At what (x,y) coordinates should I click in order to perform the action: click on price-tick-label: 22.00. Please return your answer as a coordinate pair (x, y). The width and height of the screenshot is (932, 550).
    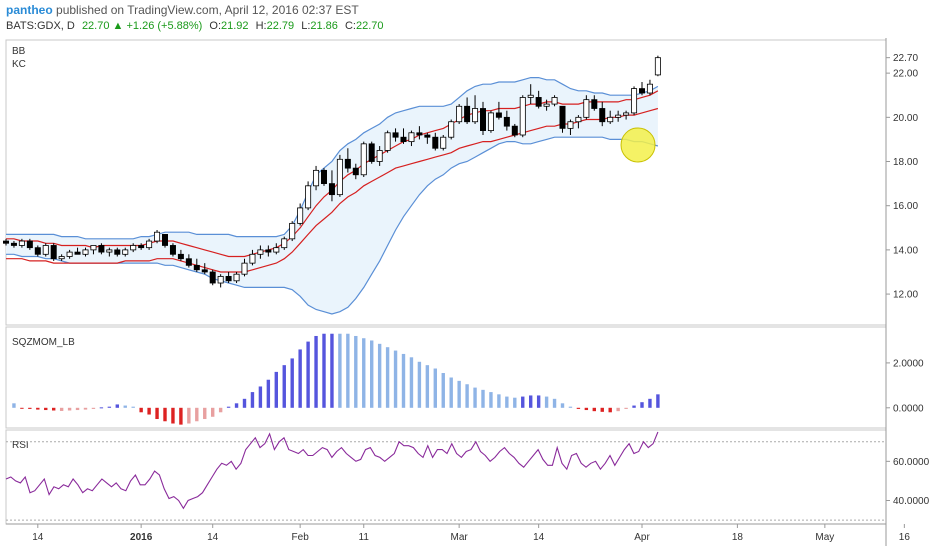
    Looking at the image, I should click on (905, 74).